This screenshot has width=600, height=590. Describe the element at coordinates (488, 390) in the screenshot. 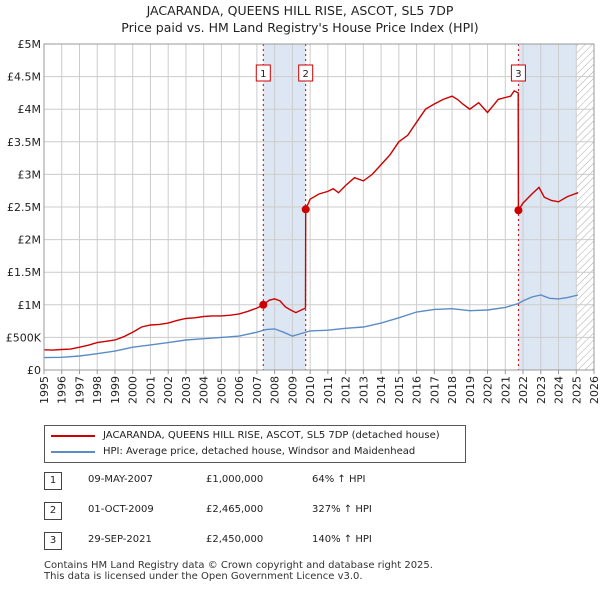

I see `x-tick-label: 2020` at that location.